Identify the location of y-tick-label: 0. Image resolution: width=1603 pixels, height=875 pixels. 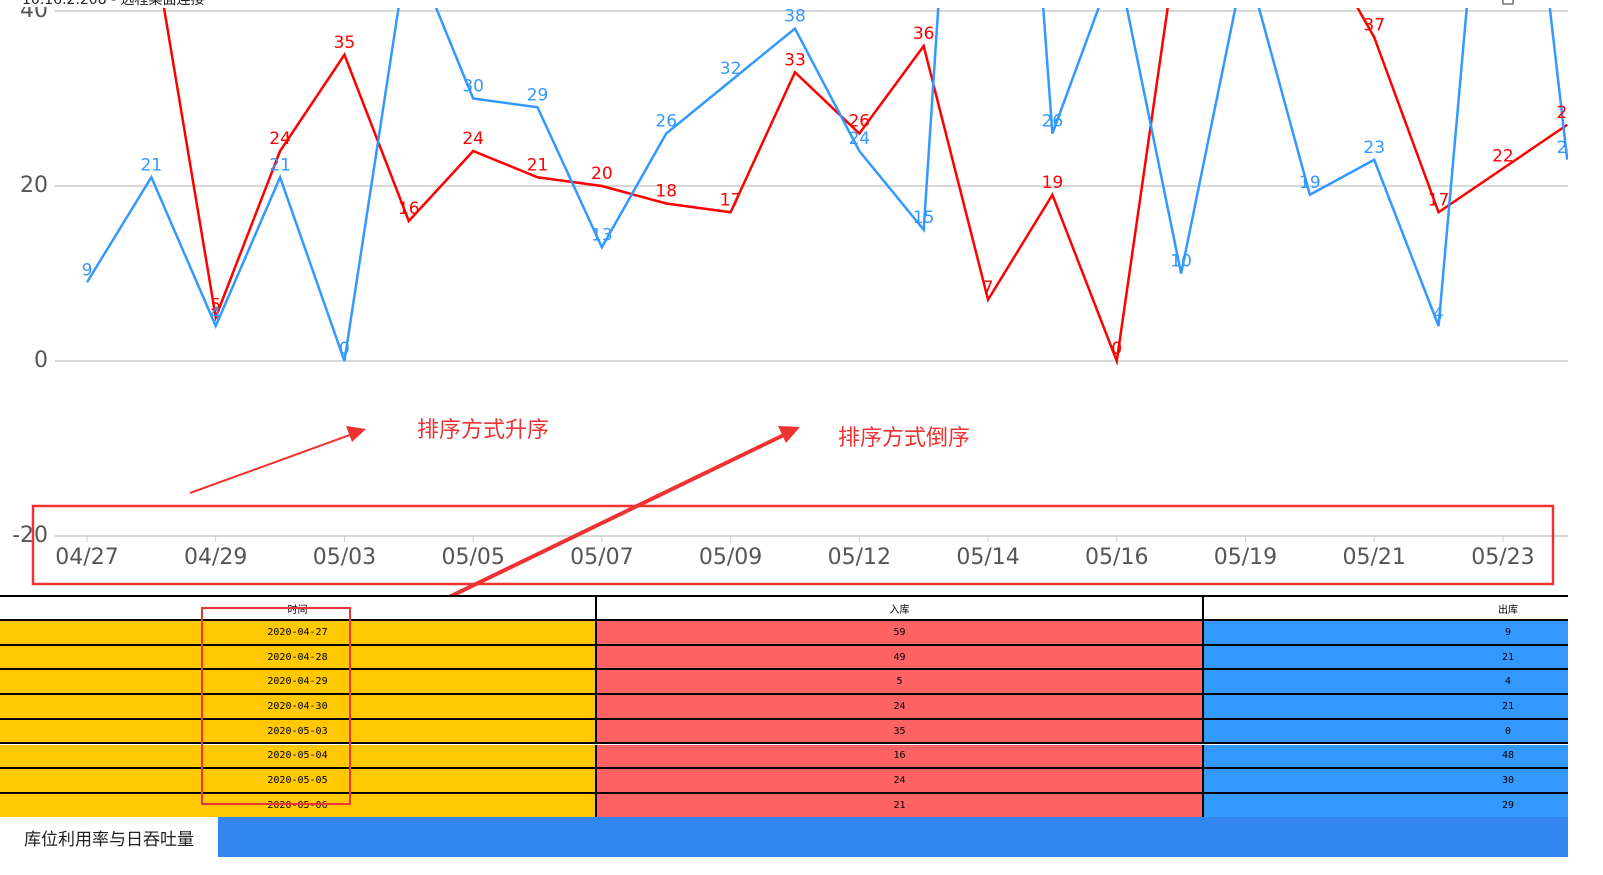
(41, 360).